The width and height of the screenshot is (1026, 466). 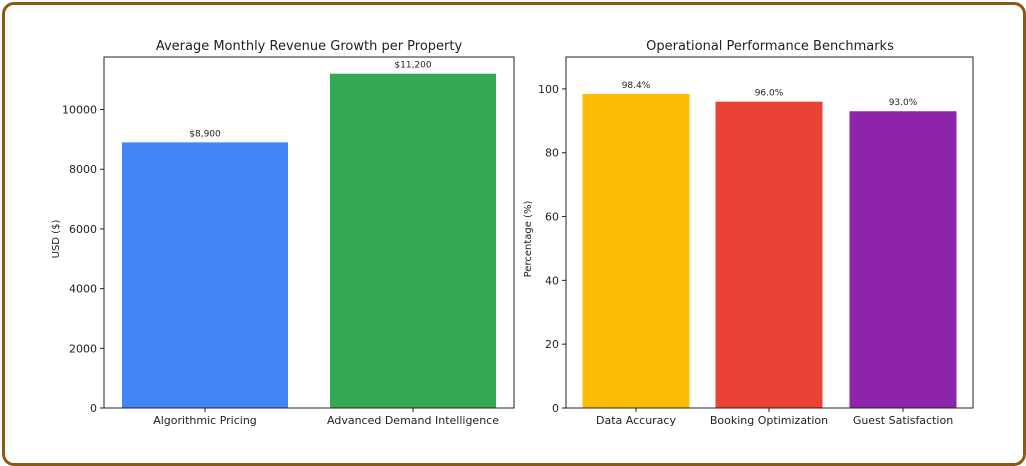 What do you see at coordinates (636, 420) in the screenshot?
I see `x-tick-label: Data Accuracy` at bounding box center [636, 420].